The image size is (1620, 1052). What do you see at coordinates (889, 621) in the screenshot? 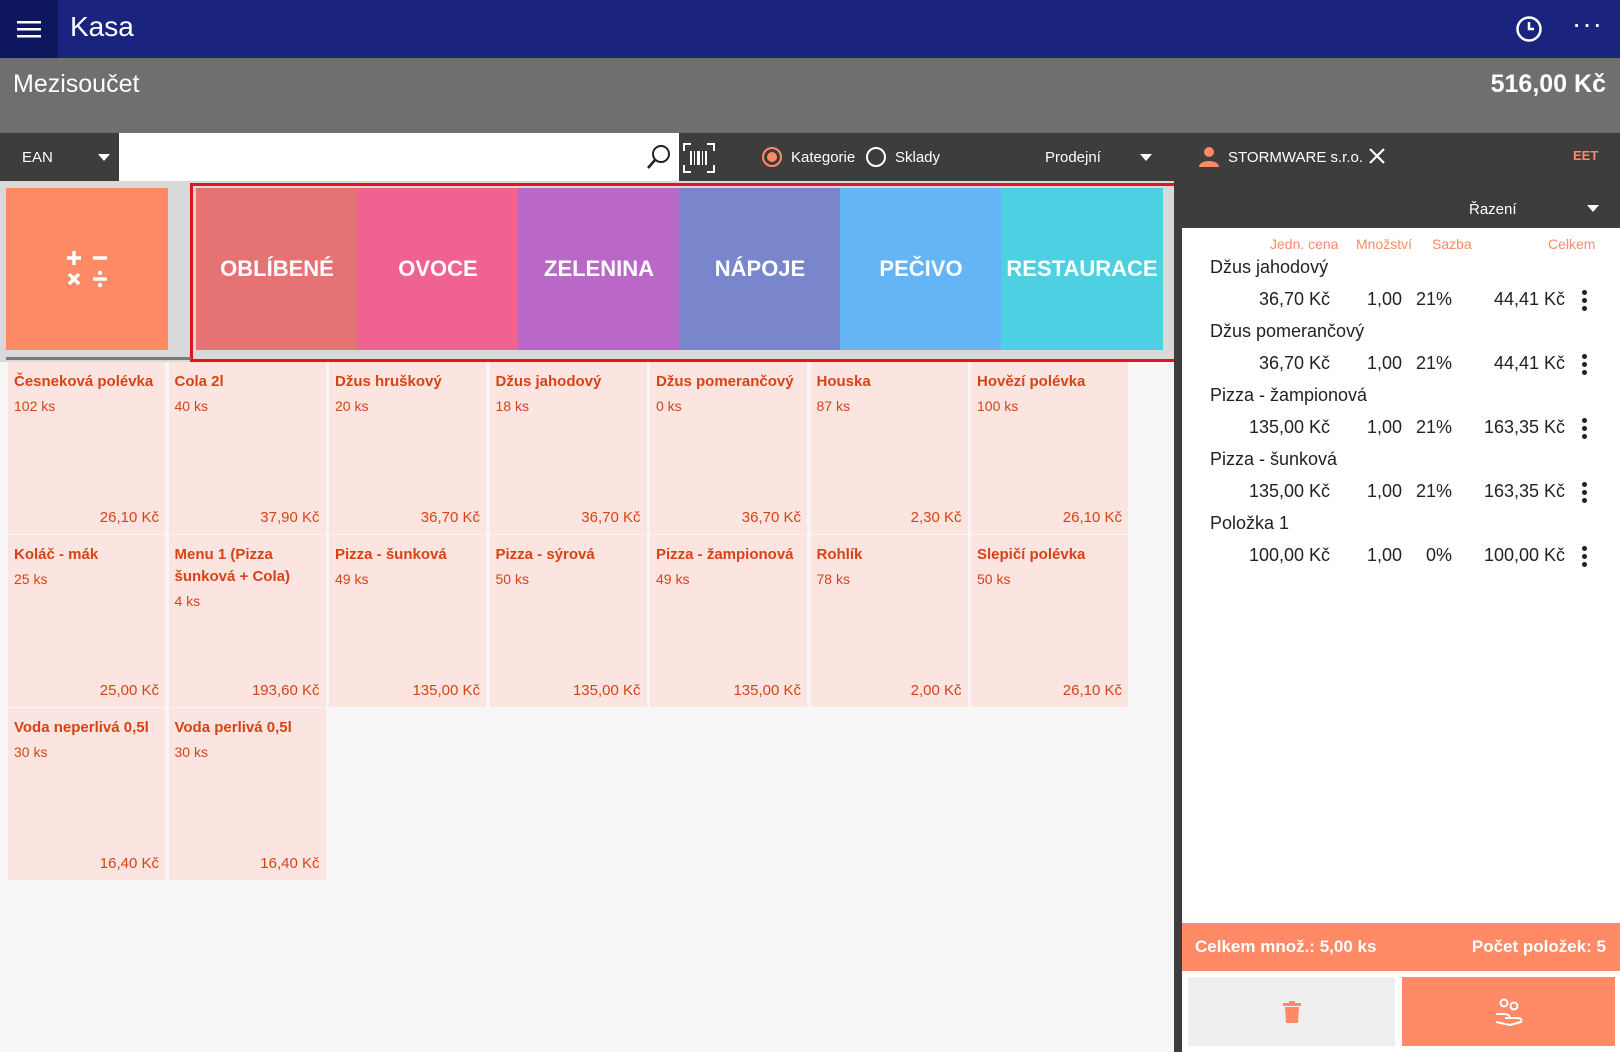
I see `product-tile: Rohlík 78 ks 2,00 Kč` at bounding box center [889, 621].